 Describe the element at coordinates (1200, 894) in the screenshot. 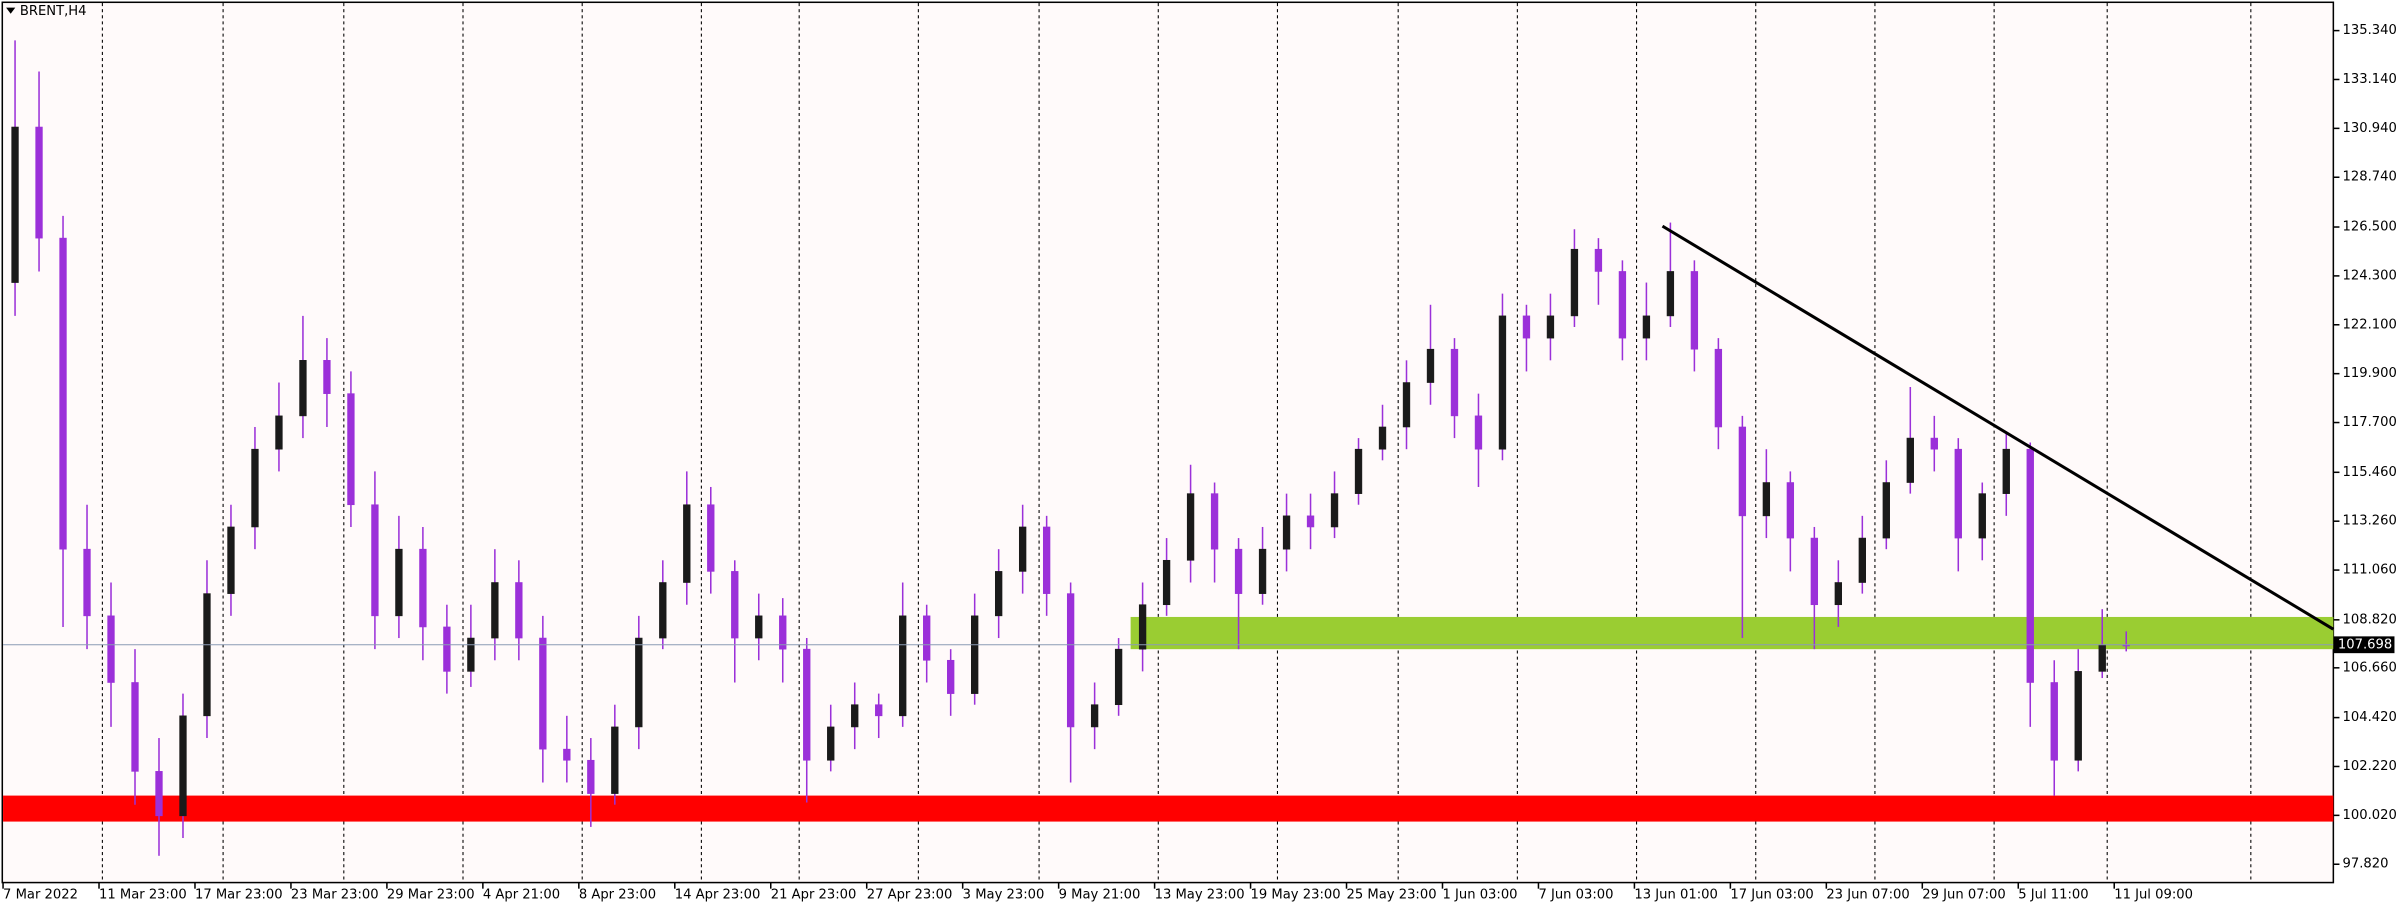

I see `x-tick-label: 13 May 23:00` at that location.